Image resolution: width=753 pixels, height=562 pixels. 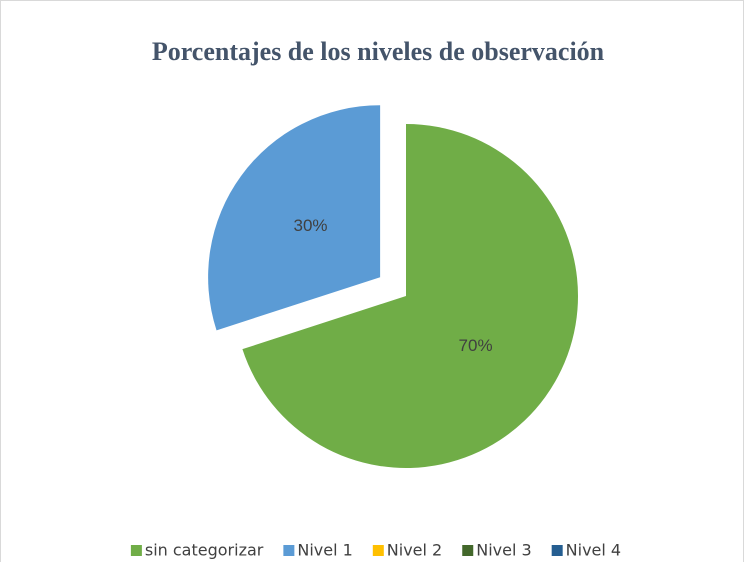 I want to click on legend-label: Nivel 1, so click(x=324, y=550).